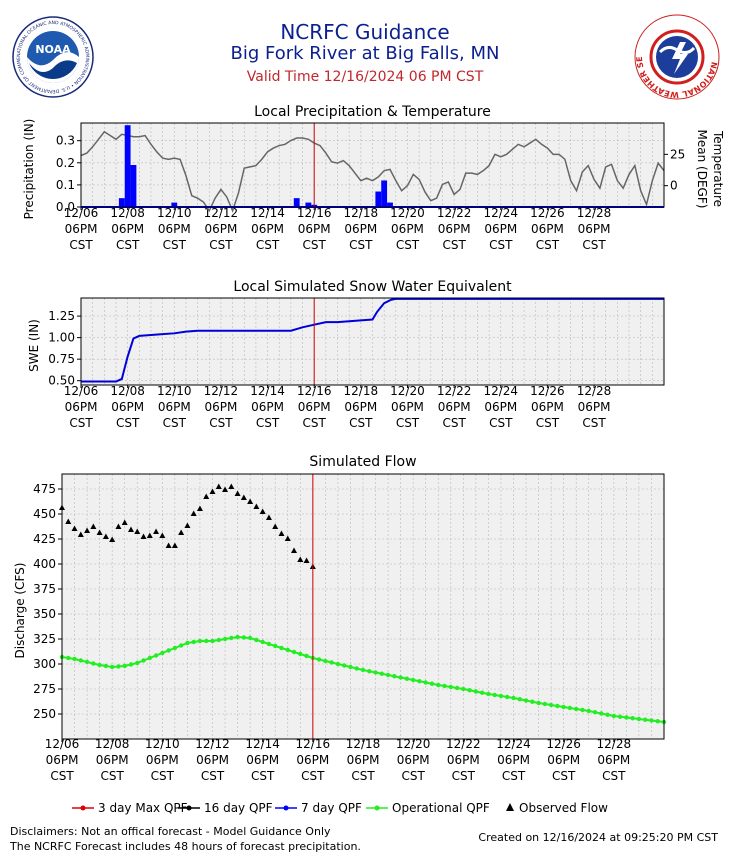 Image resolution: width=730 pixels, height=860 pixels. I want to click on operational-qpf-markers, so click(363, 679).